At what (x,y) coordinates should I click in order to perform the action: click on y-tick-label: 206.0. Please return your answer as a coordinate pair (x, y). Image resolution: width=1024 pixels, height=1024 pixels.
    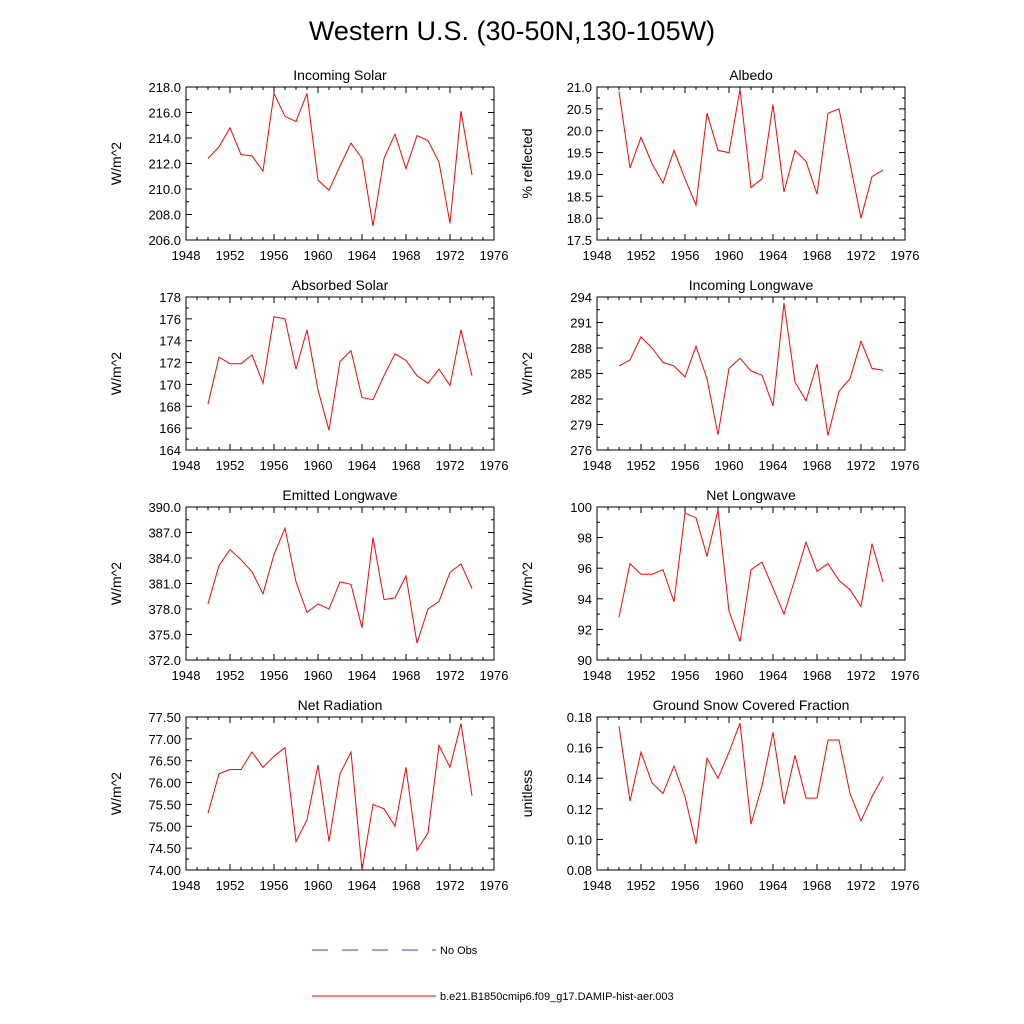
    Looking at the image, I should click on (164, 240).